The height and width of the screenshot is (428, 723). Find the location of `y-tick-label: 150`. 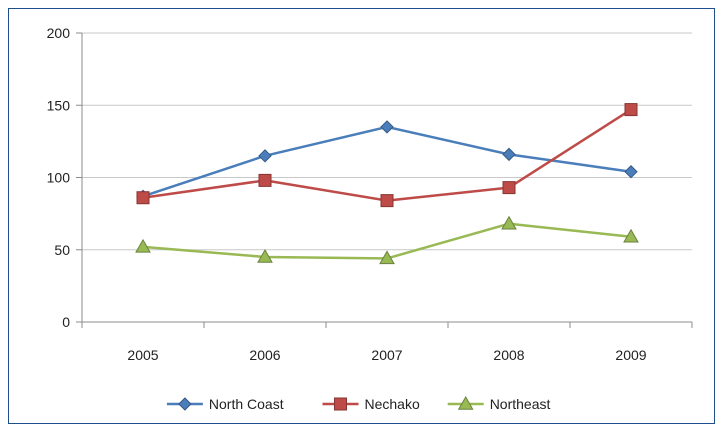

y-tick-label: 150 is located at coordinates (59, 105).